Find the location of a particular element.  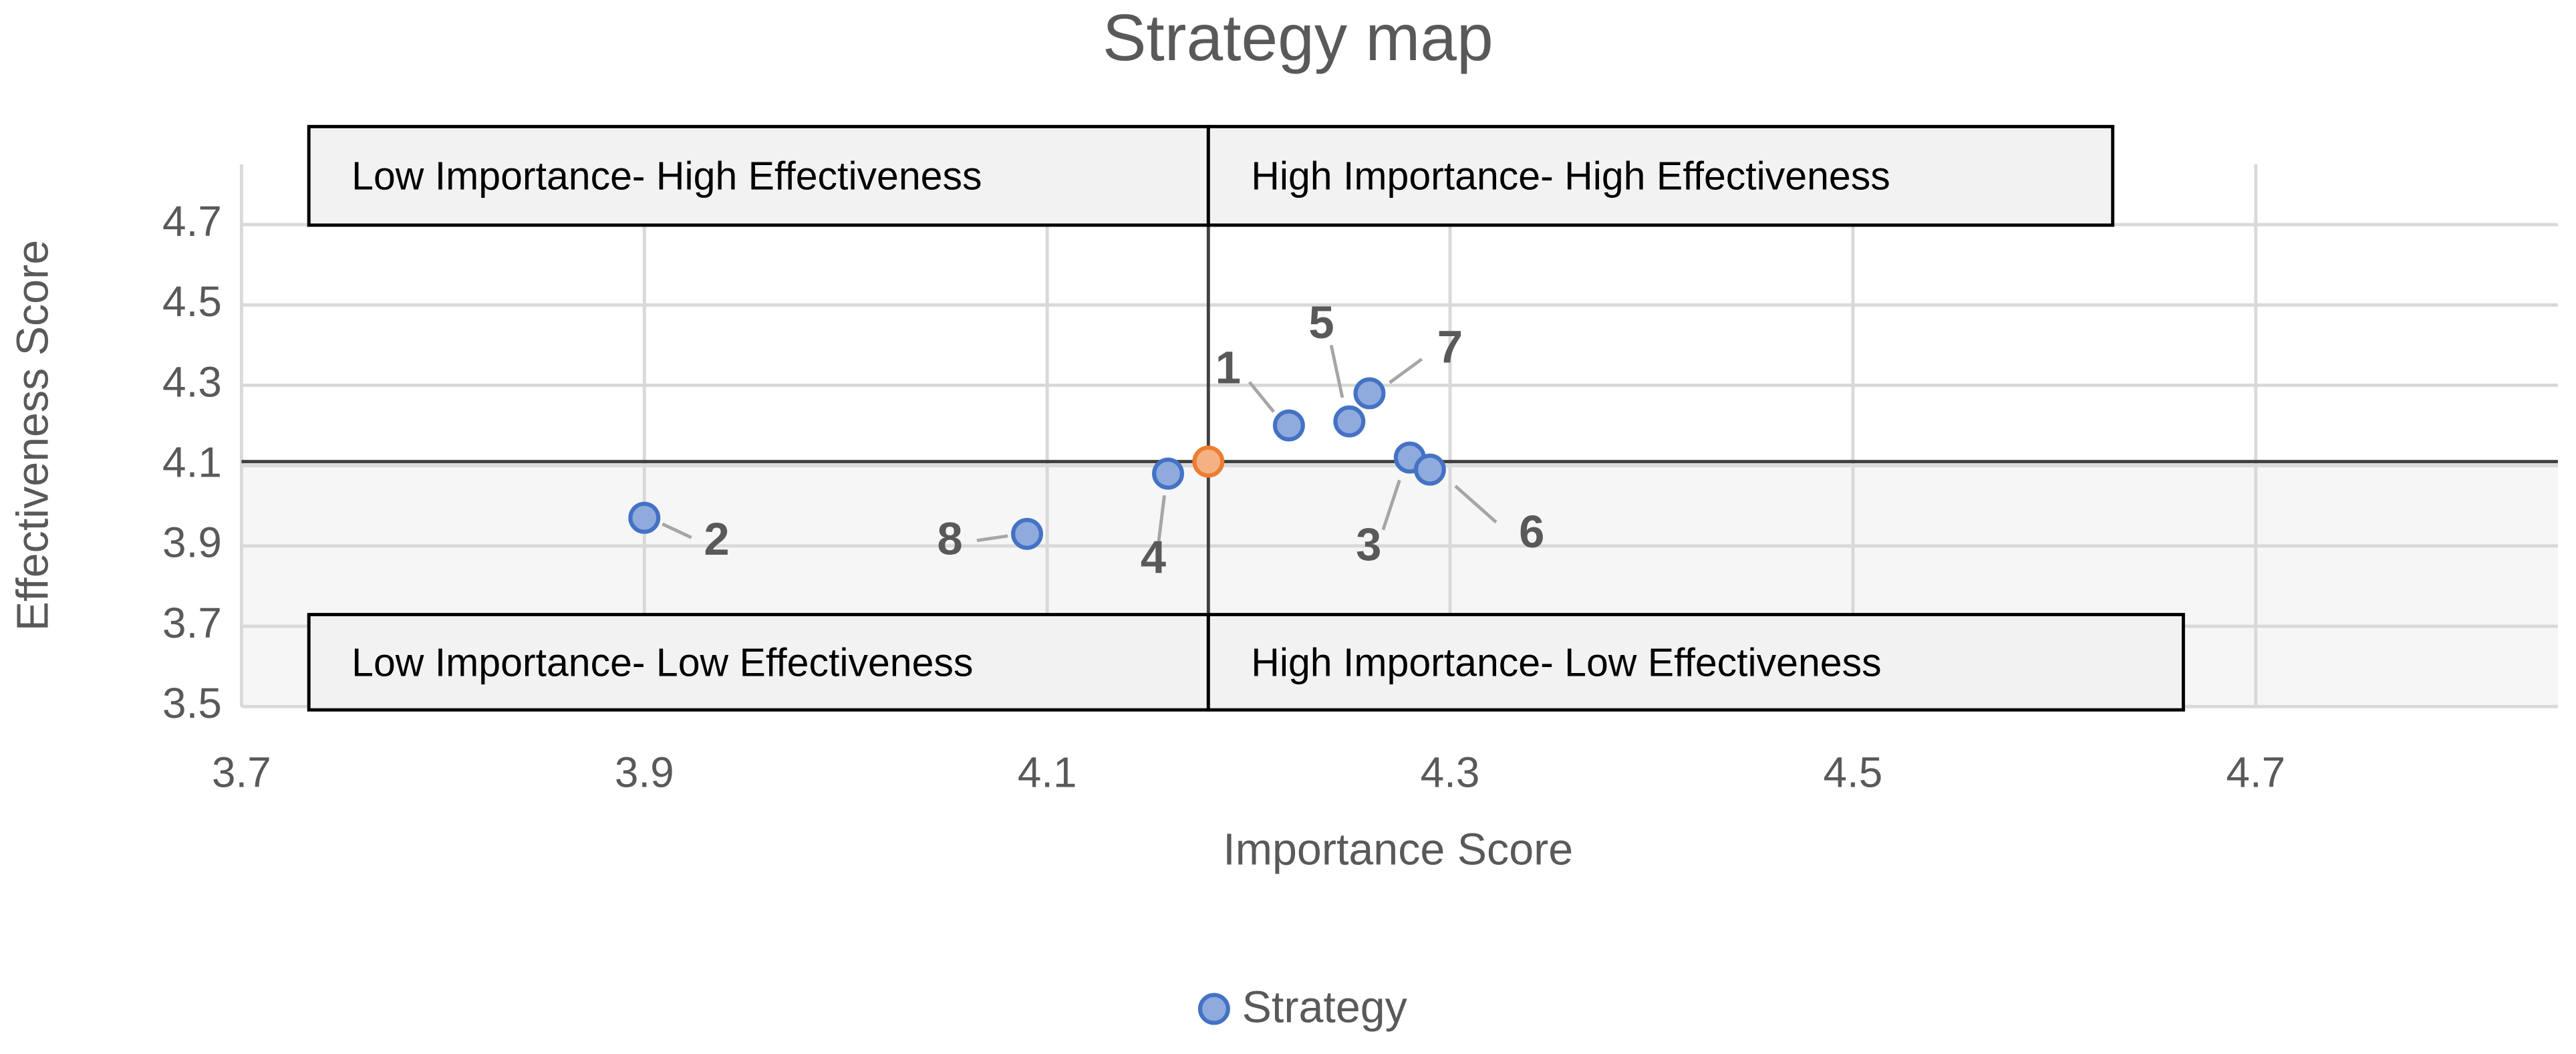

x-tick-label: 3.9 is located at coordinates (644, 772).